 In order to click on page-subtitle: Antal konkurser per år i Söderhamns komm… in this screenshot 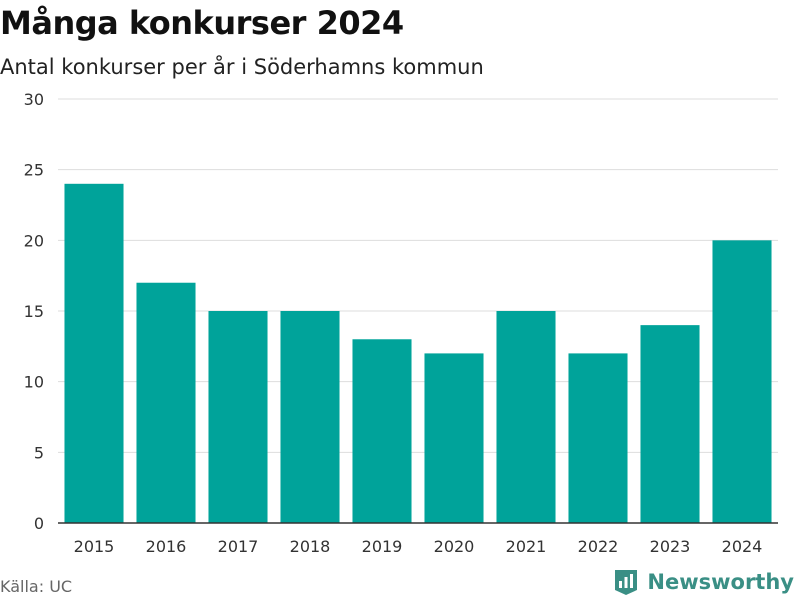, I will do `click(242, 67)`.